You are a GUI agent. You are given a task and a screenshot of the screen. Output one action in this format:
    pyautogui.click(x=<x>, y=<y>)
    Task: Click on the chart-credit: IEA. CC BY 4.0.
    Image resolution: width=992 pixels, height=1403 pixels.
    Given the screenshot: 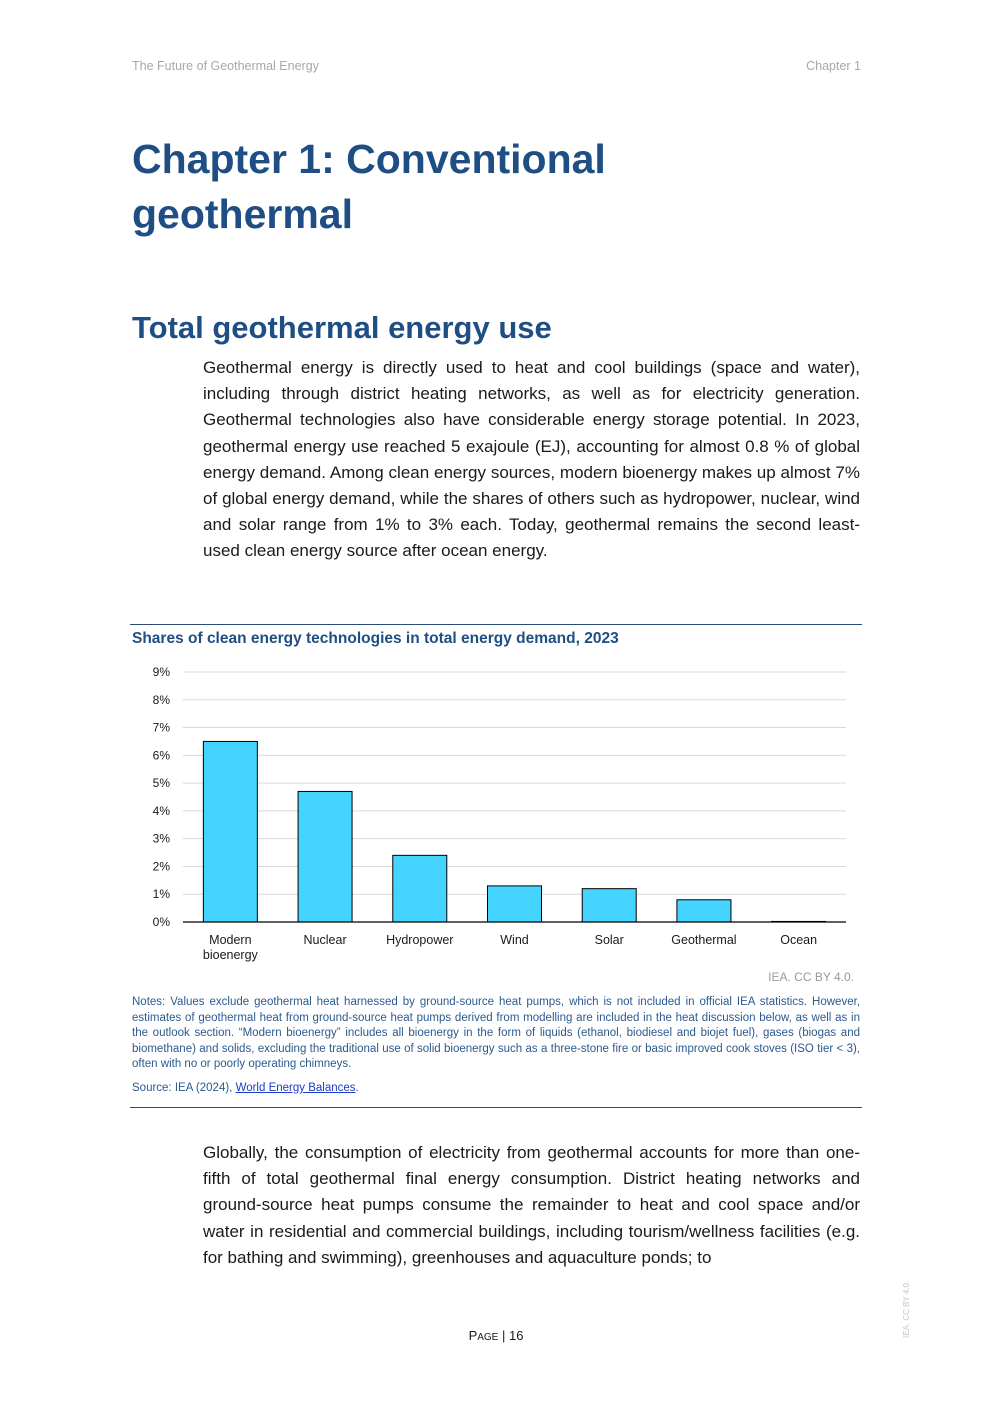 What is the action you would take?
    pyautogui.click(x=811, y=977)
    